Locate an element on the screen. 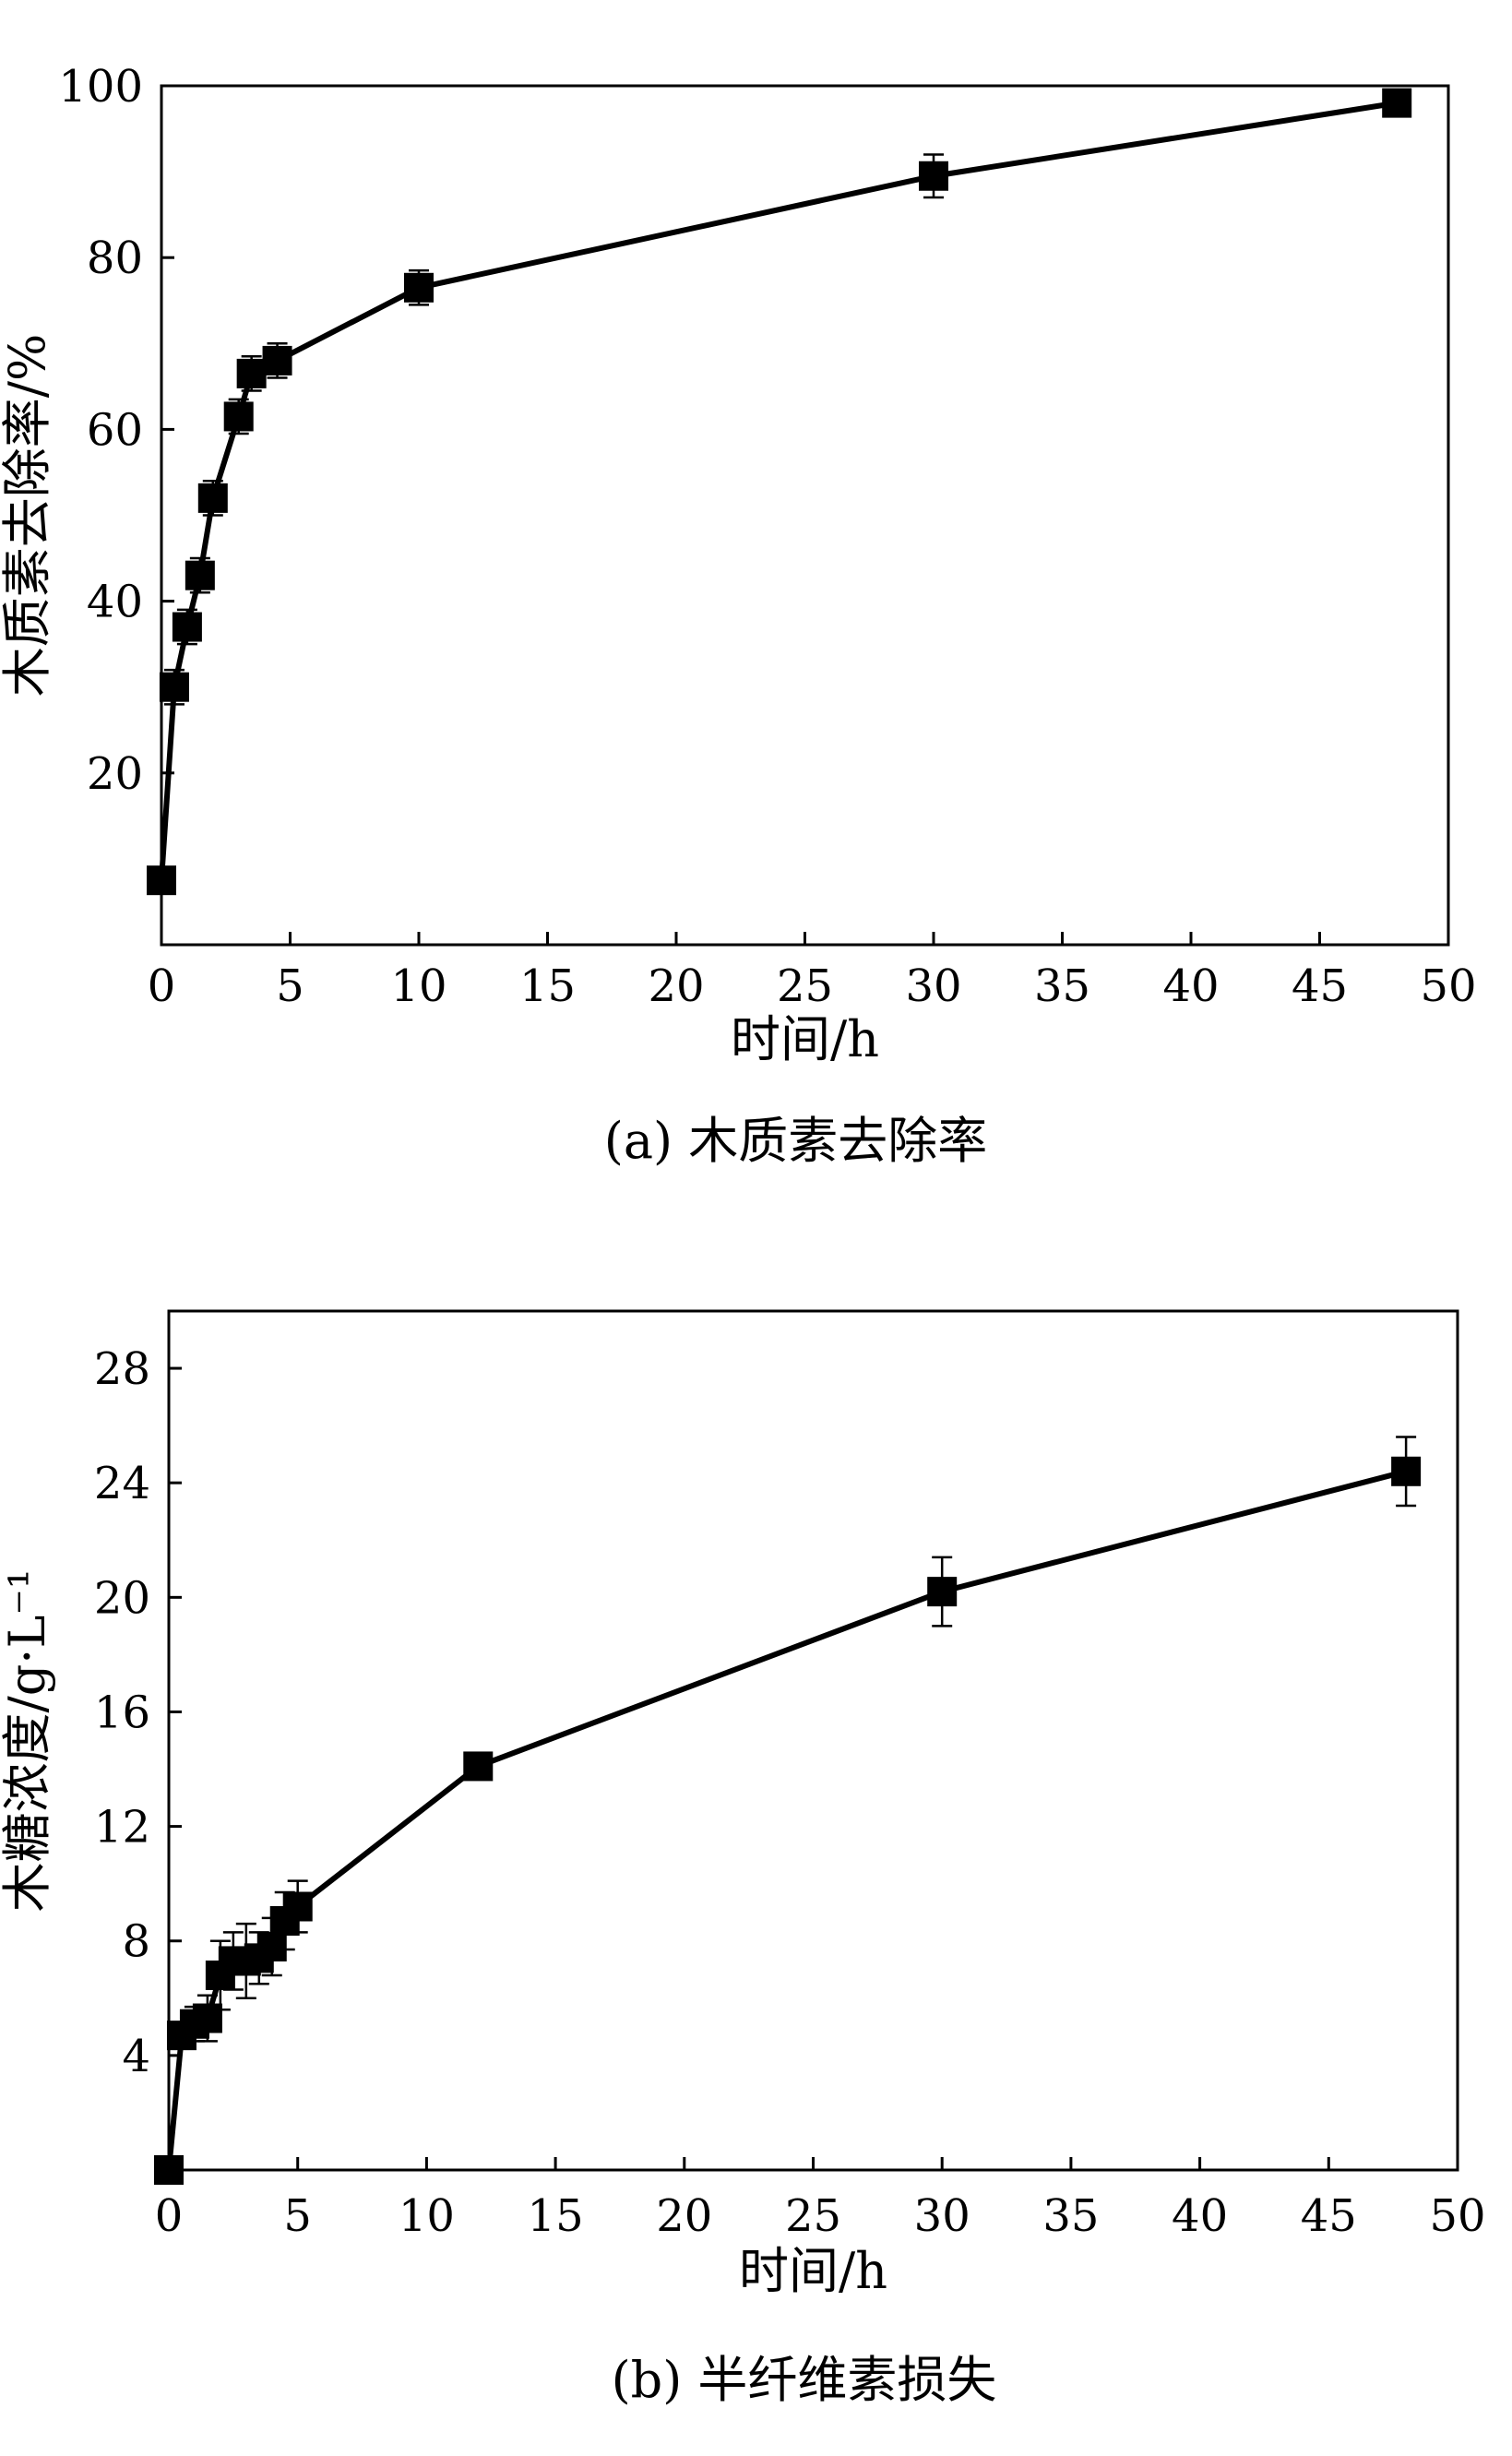  y-tick-label: 12 is located at coordinates (122, 1828).